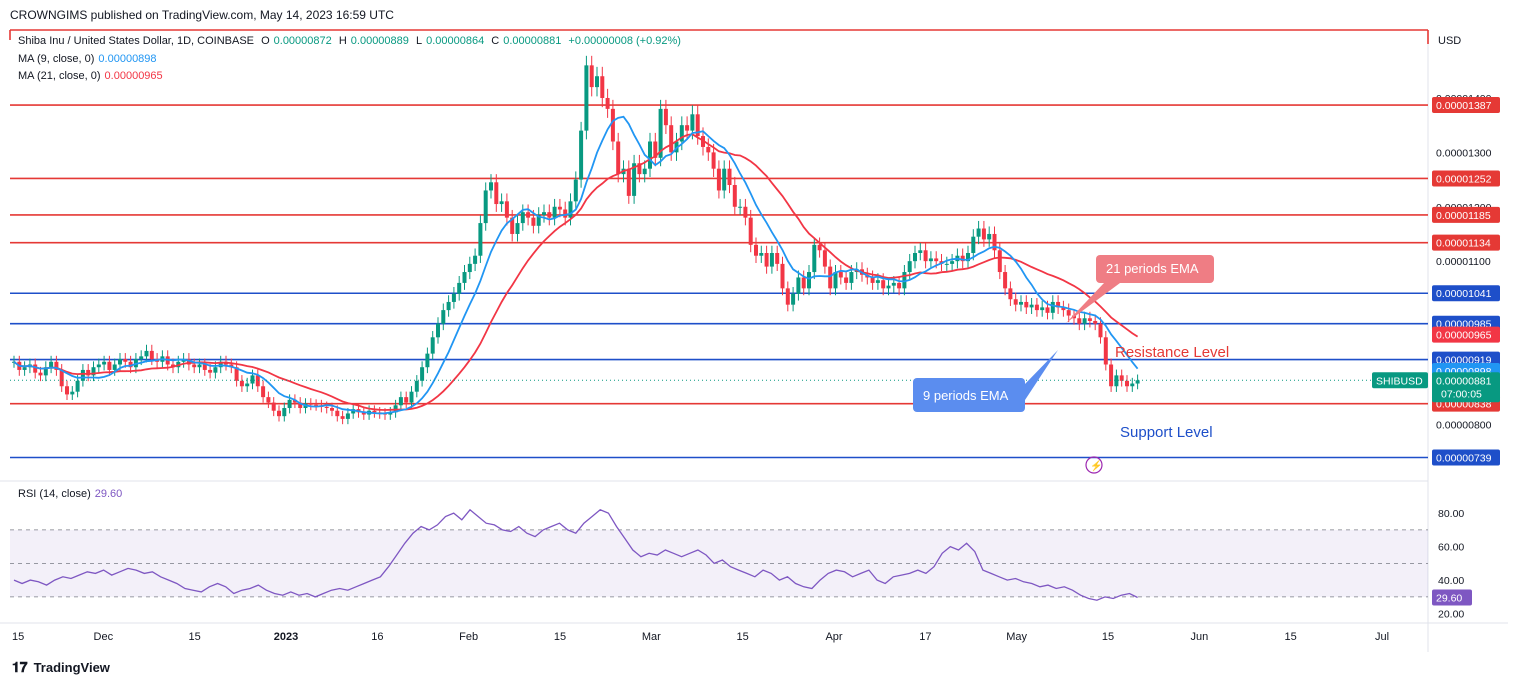 Image resolution: width=1514 pixels, height=685 pixels. What do you see at coordinates (89, 59) in the screenshot?
I see `ma9-legend: MA (9, close, 0) 0.00000898` at bounding box center [89, 59].